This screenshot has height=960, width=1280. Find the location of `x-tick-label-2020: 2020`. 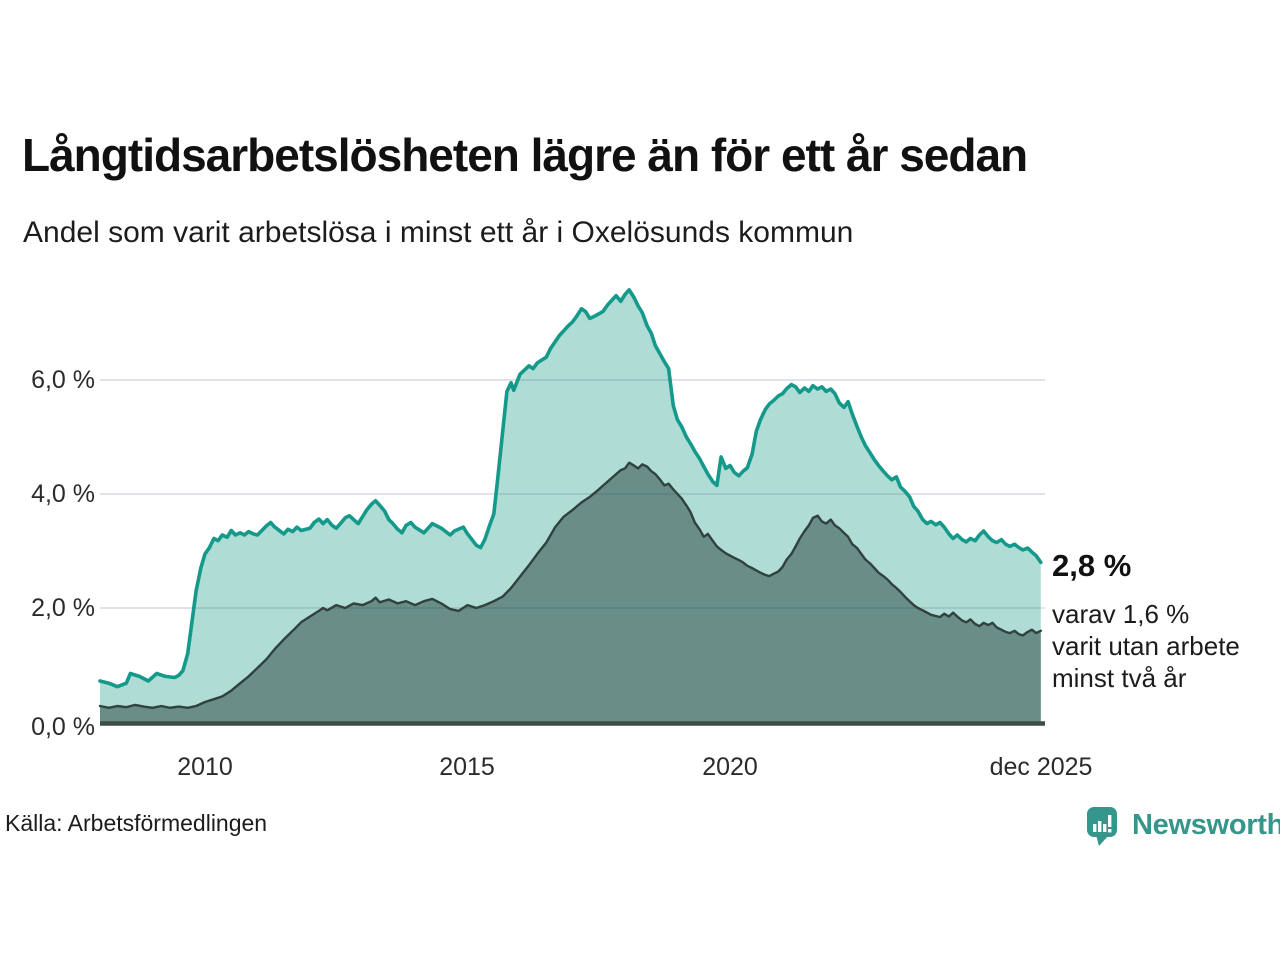

x-tick-label-2020: 2020 is located at coordinates (730, 767).